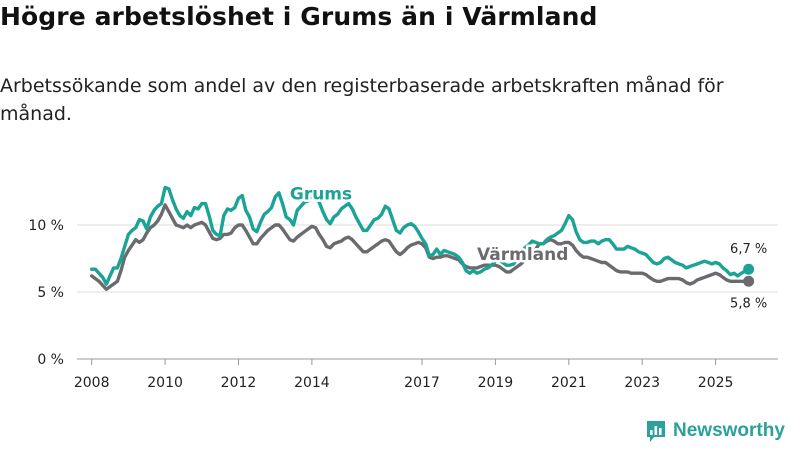  What do you see at coordinates (50, 360) in the screenshot?
I see `y-tick-label: 0 %` at bounding box center [50, 360].